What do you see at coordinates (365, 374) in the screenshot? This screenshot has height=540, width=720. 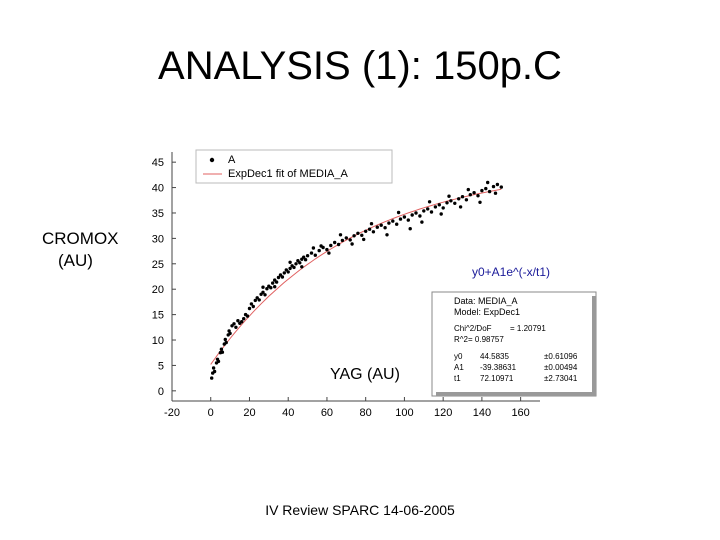 I see `x-axis-label: YAG (AU)` at bounding box center [365, 374].